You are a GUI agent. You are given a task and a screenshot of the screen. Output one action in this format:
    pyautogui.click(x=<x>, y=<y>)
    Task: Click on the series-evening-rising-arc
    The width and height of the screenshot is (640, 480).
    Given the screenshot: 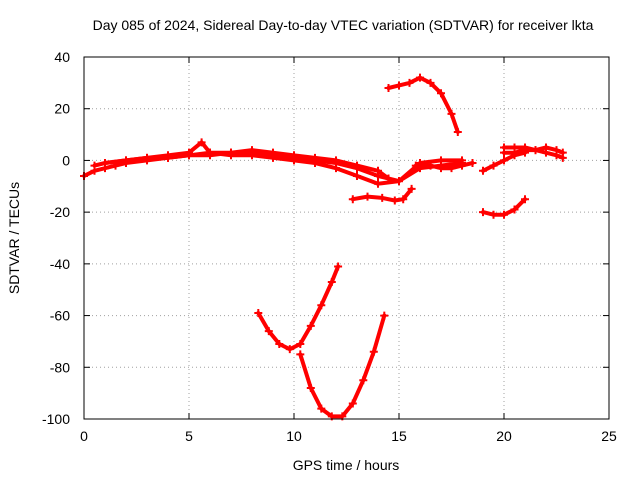 What is the action you would take?
    pyautogui.click(x=504, y=161)
    